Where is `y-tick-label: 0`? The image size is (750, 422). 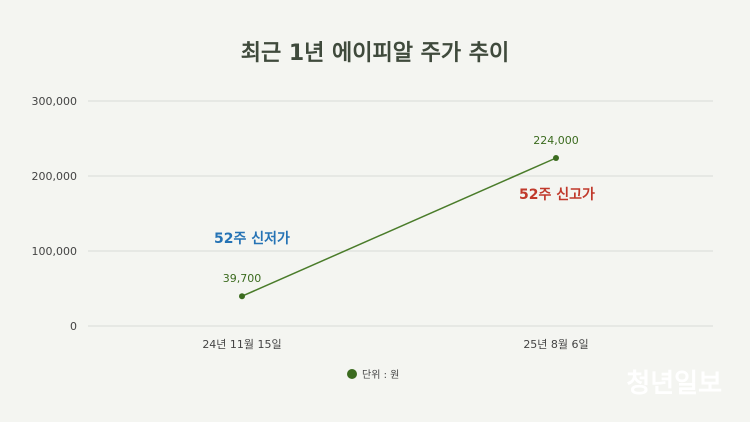
y-tick-label: 0 is located at coordinates (73, 326).